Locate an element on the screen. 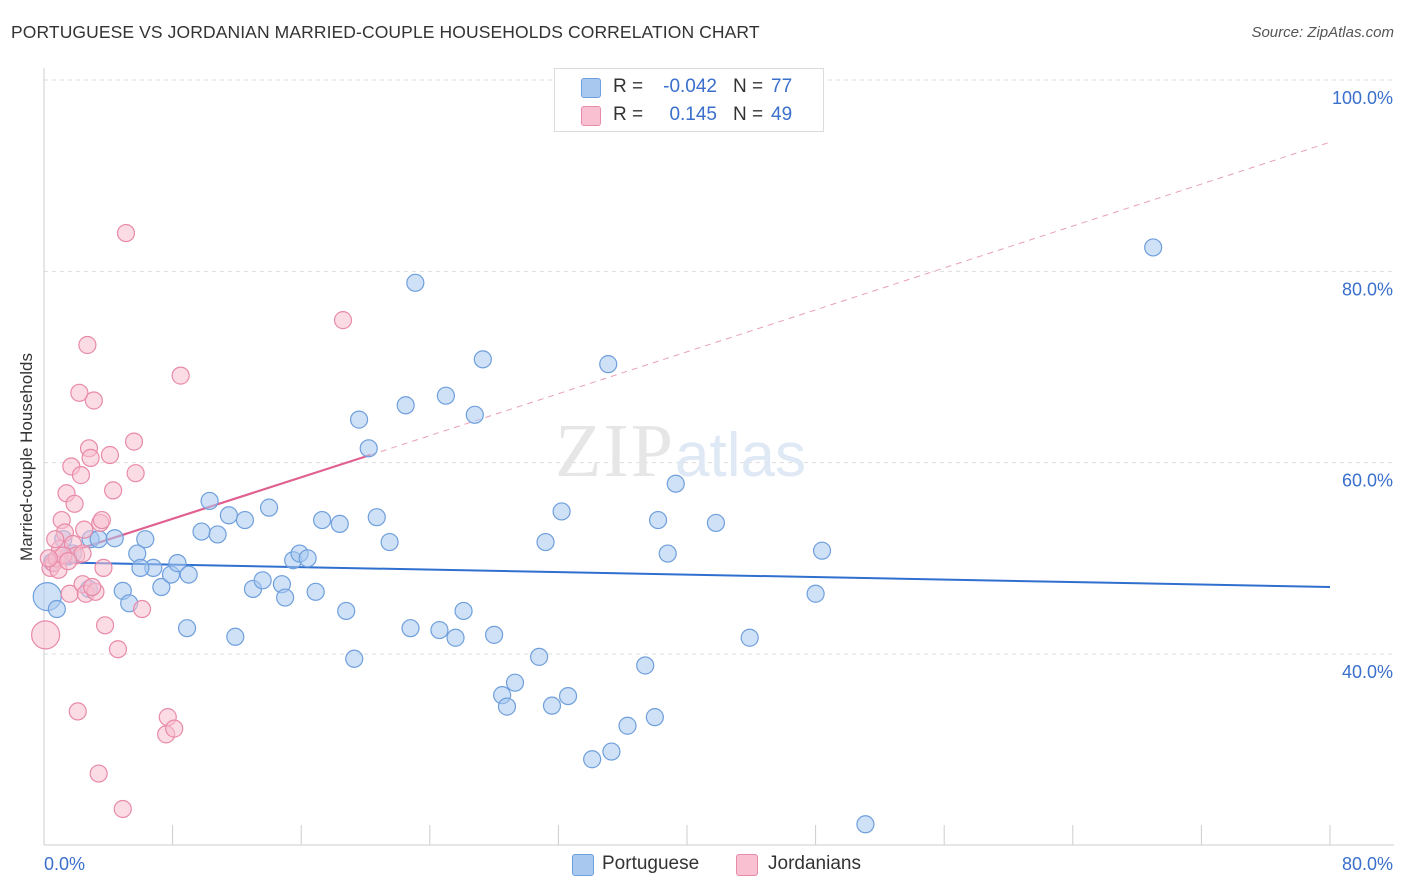 The width and height of the screenshot is (1406, 892). y-tick-label: 100.0% is located at coordinates (1362, 98).